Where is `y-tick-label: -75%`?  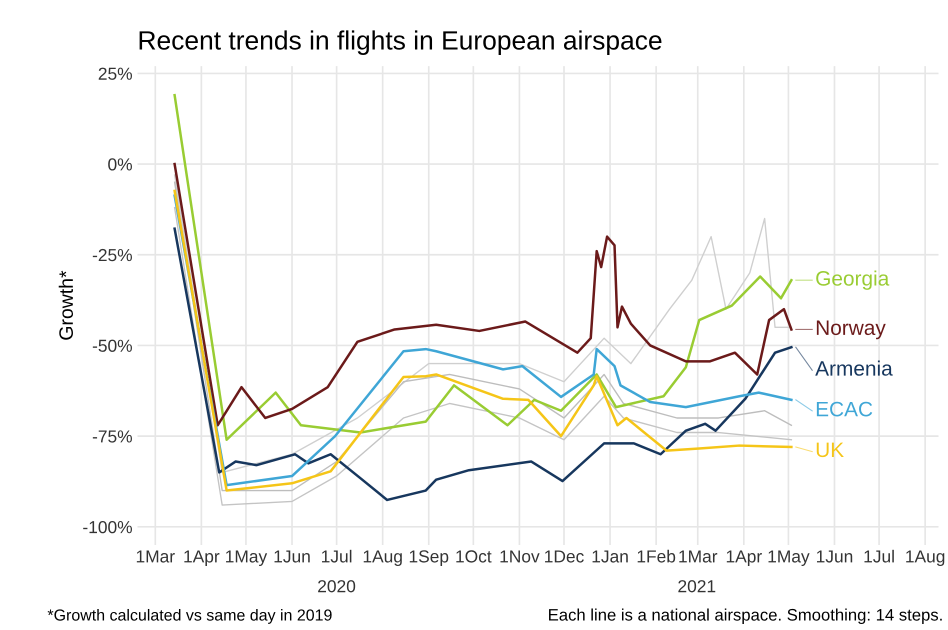
y-tick-label: -75% is located at coordinates (112, 436).